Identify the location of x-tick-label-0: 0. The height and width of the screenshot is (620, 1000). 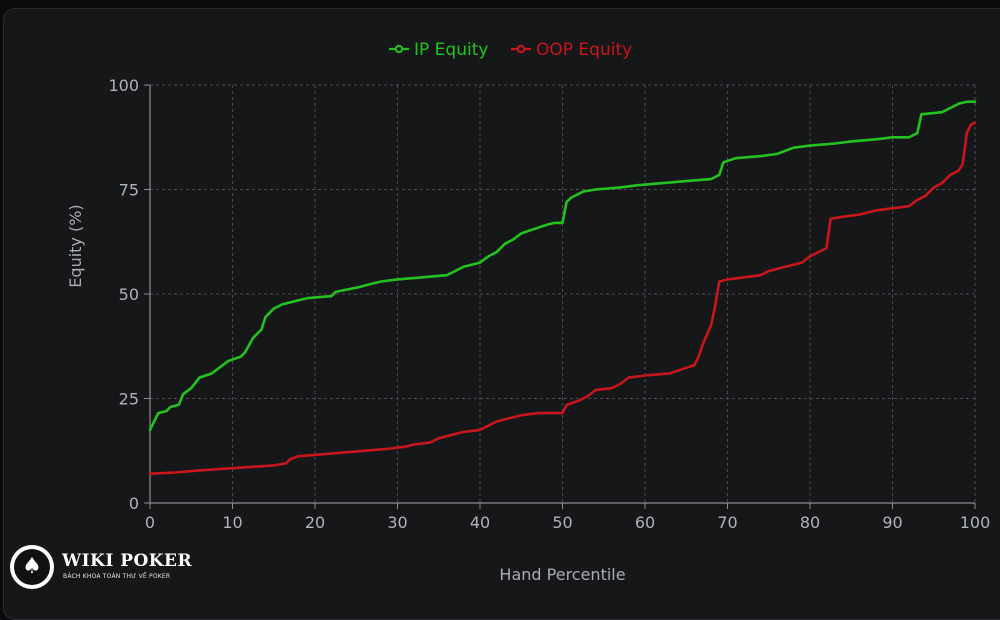
(150, 522).